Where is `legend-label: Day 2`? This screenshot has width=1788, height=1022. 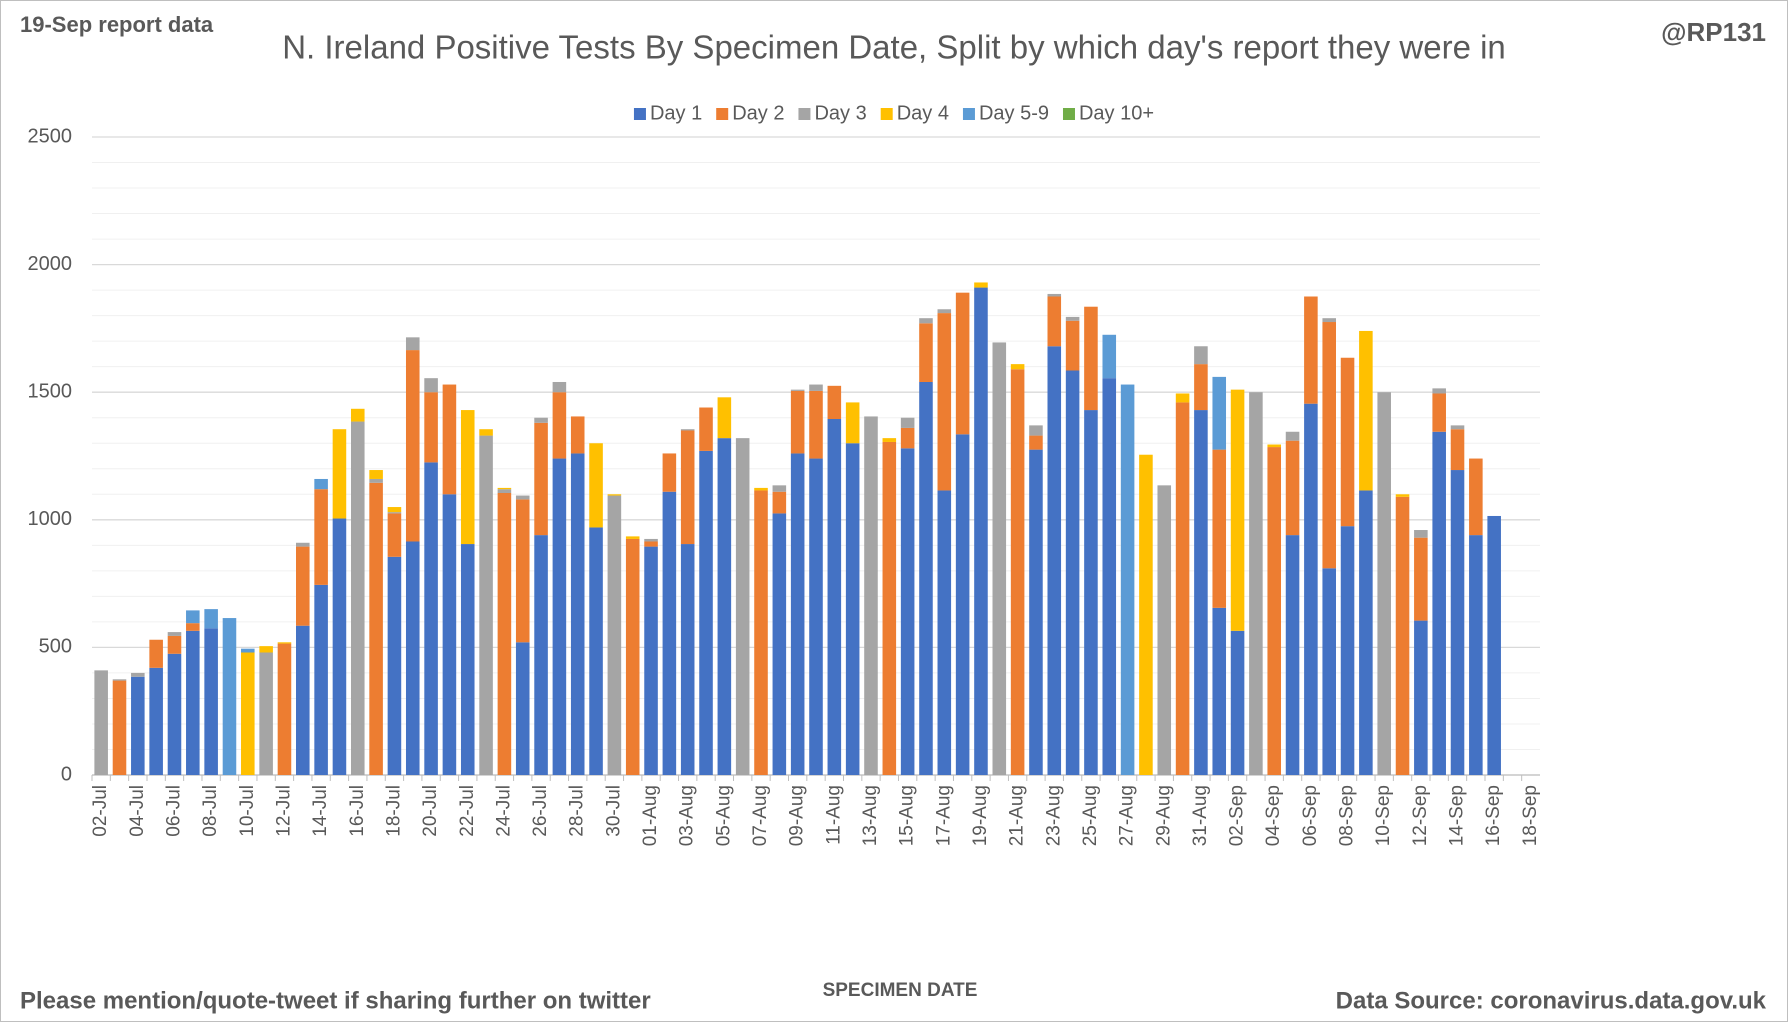 legend-label: Day 2 is located at coordinates (758, 113).